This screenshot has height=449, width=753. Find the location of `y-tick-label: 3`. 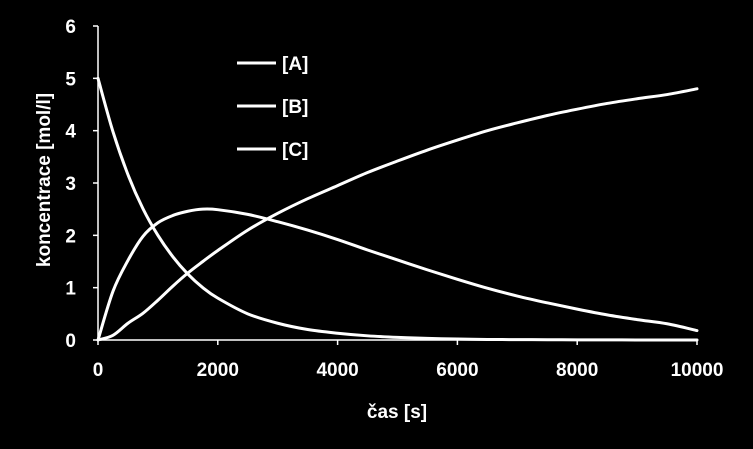

y-tick-label: 3 is located at coordinates (70, 184).